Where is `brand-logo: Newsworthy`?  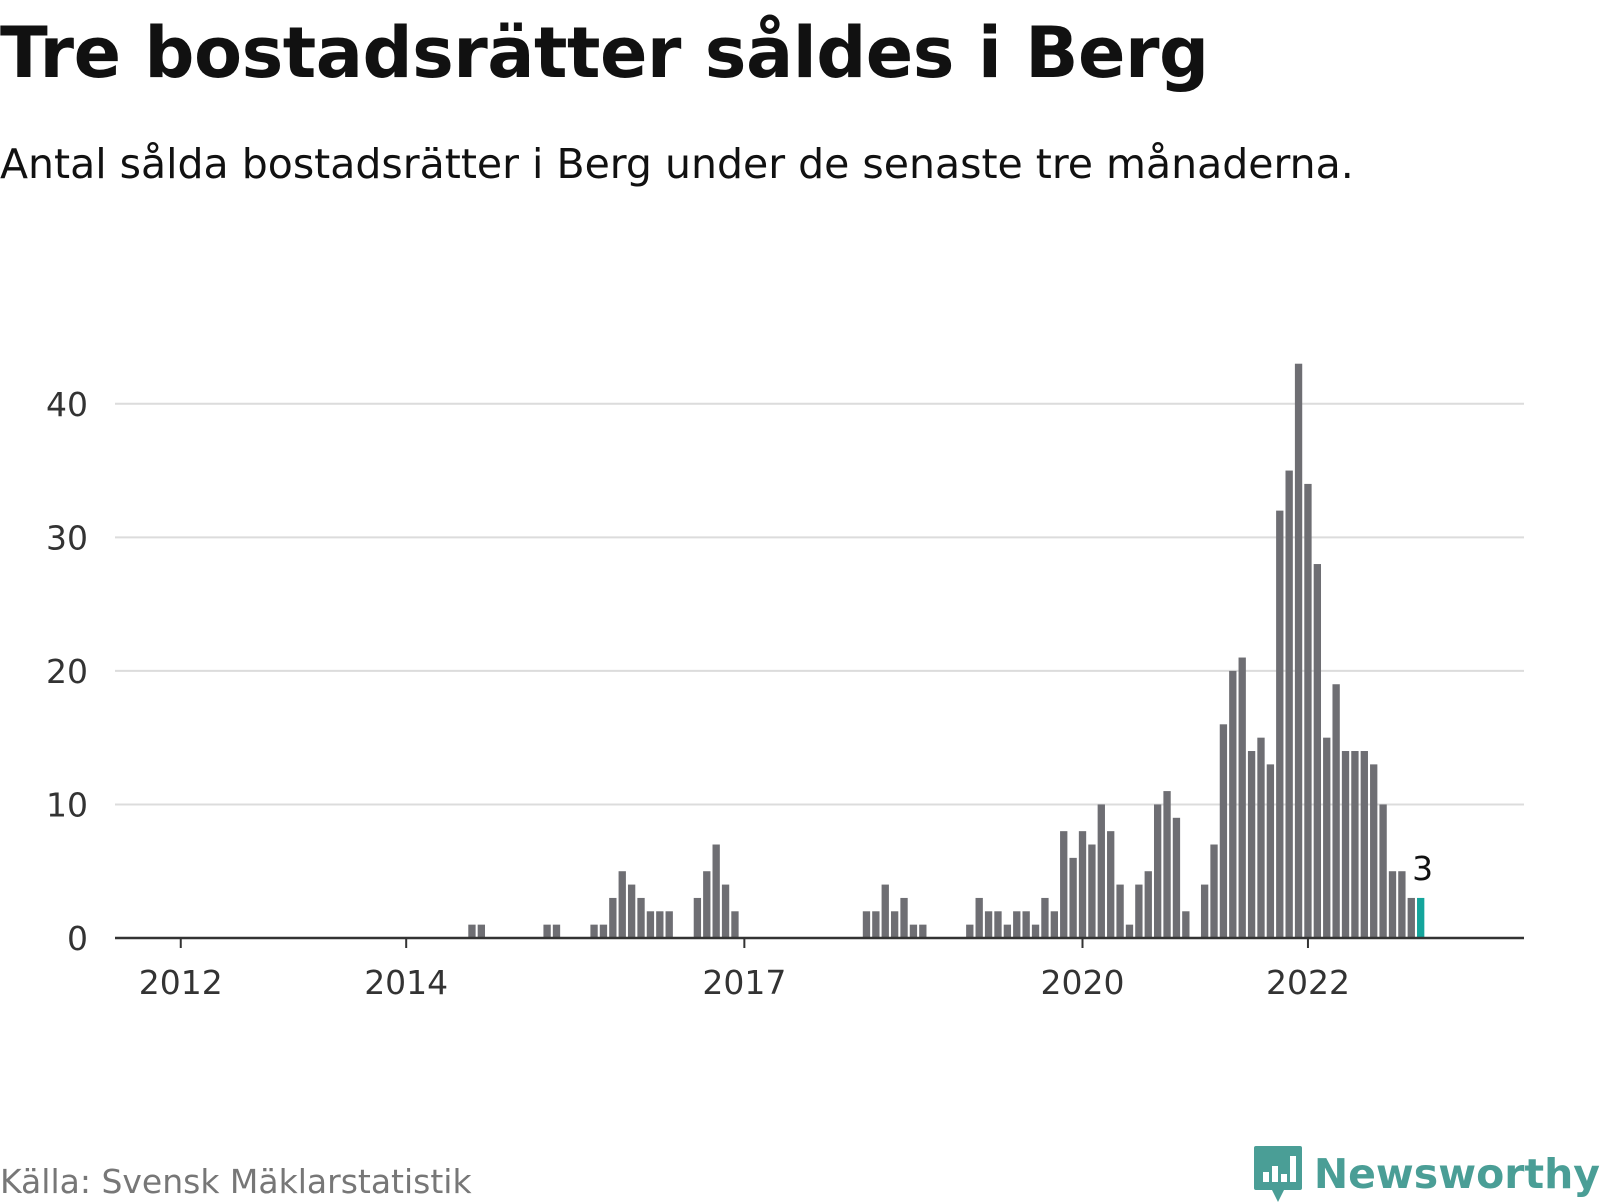 brand-logo: Newsworthy is located at coordinates (1426, 1174).